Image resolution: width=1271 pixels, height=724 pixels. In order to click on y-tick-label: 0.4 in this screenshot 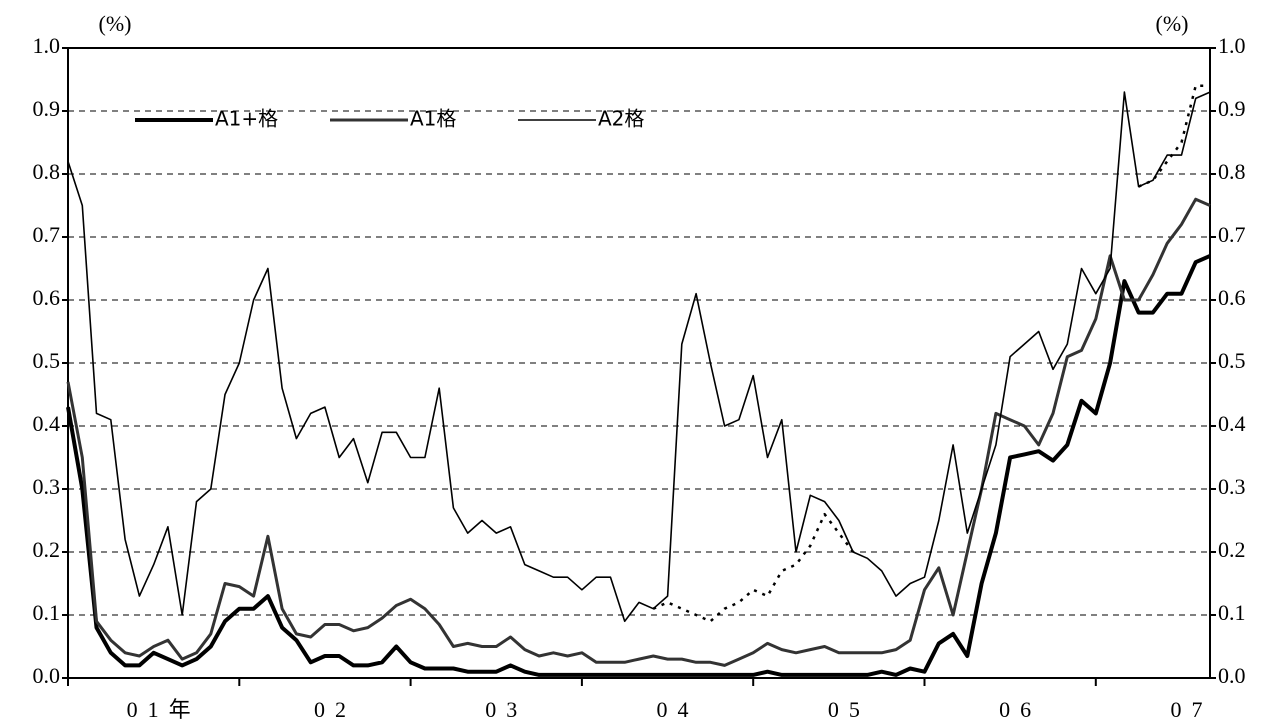, I will do `click(47, 423)`.